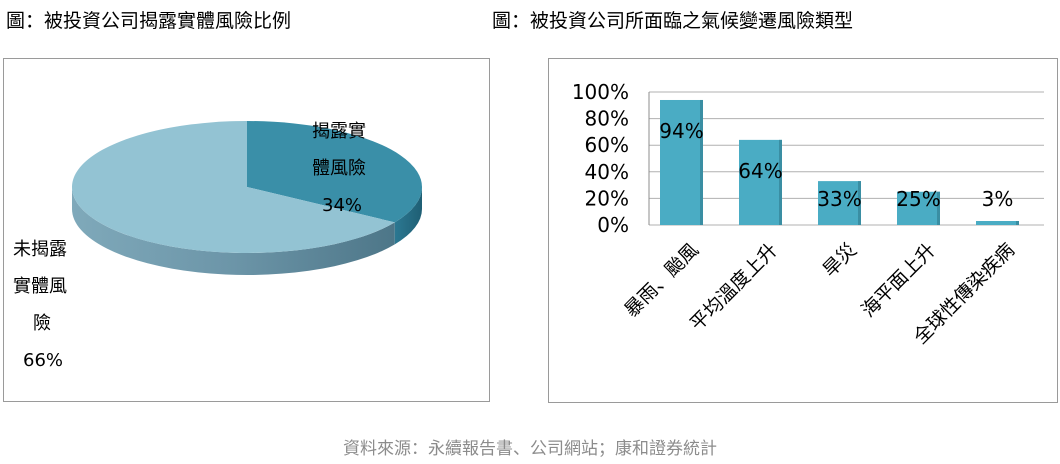 Image resolution: width=1060 pixels, height=464 pixels. I want to click on pie-slice-disclosed, so click(334, 172).